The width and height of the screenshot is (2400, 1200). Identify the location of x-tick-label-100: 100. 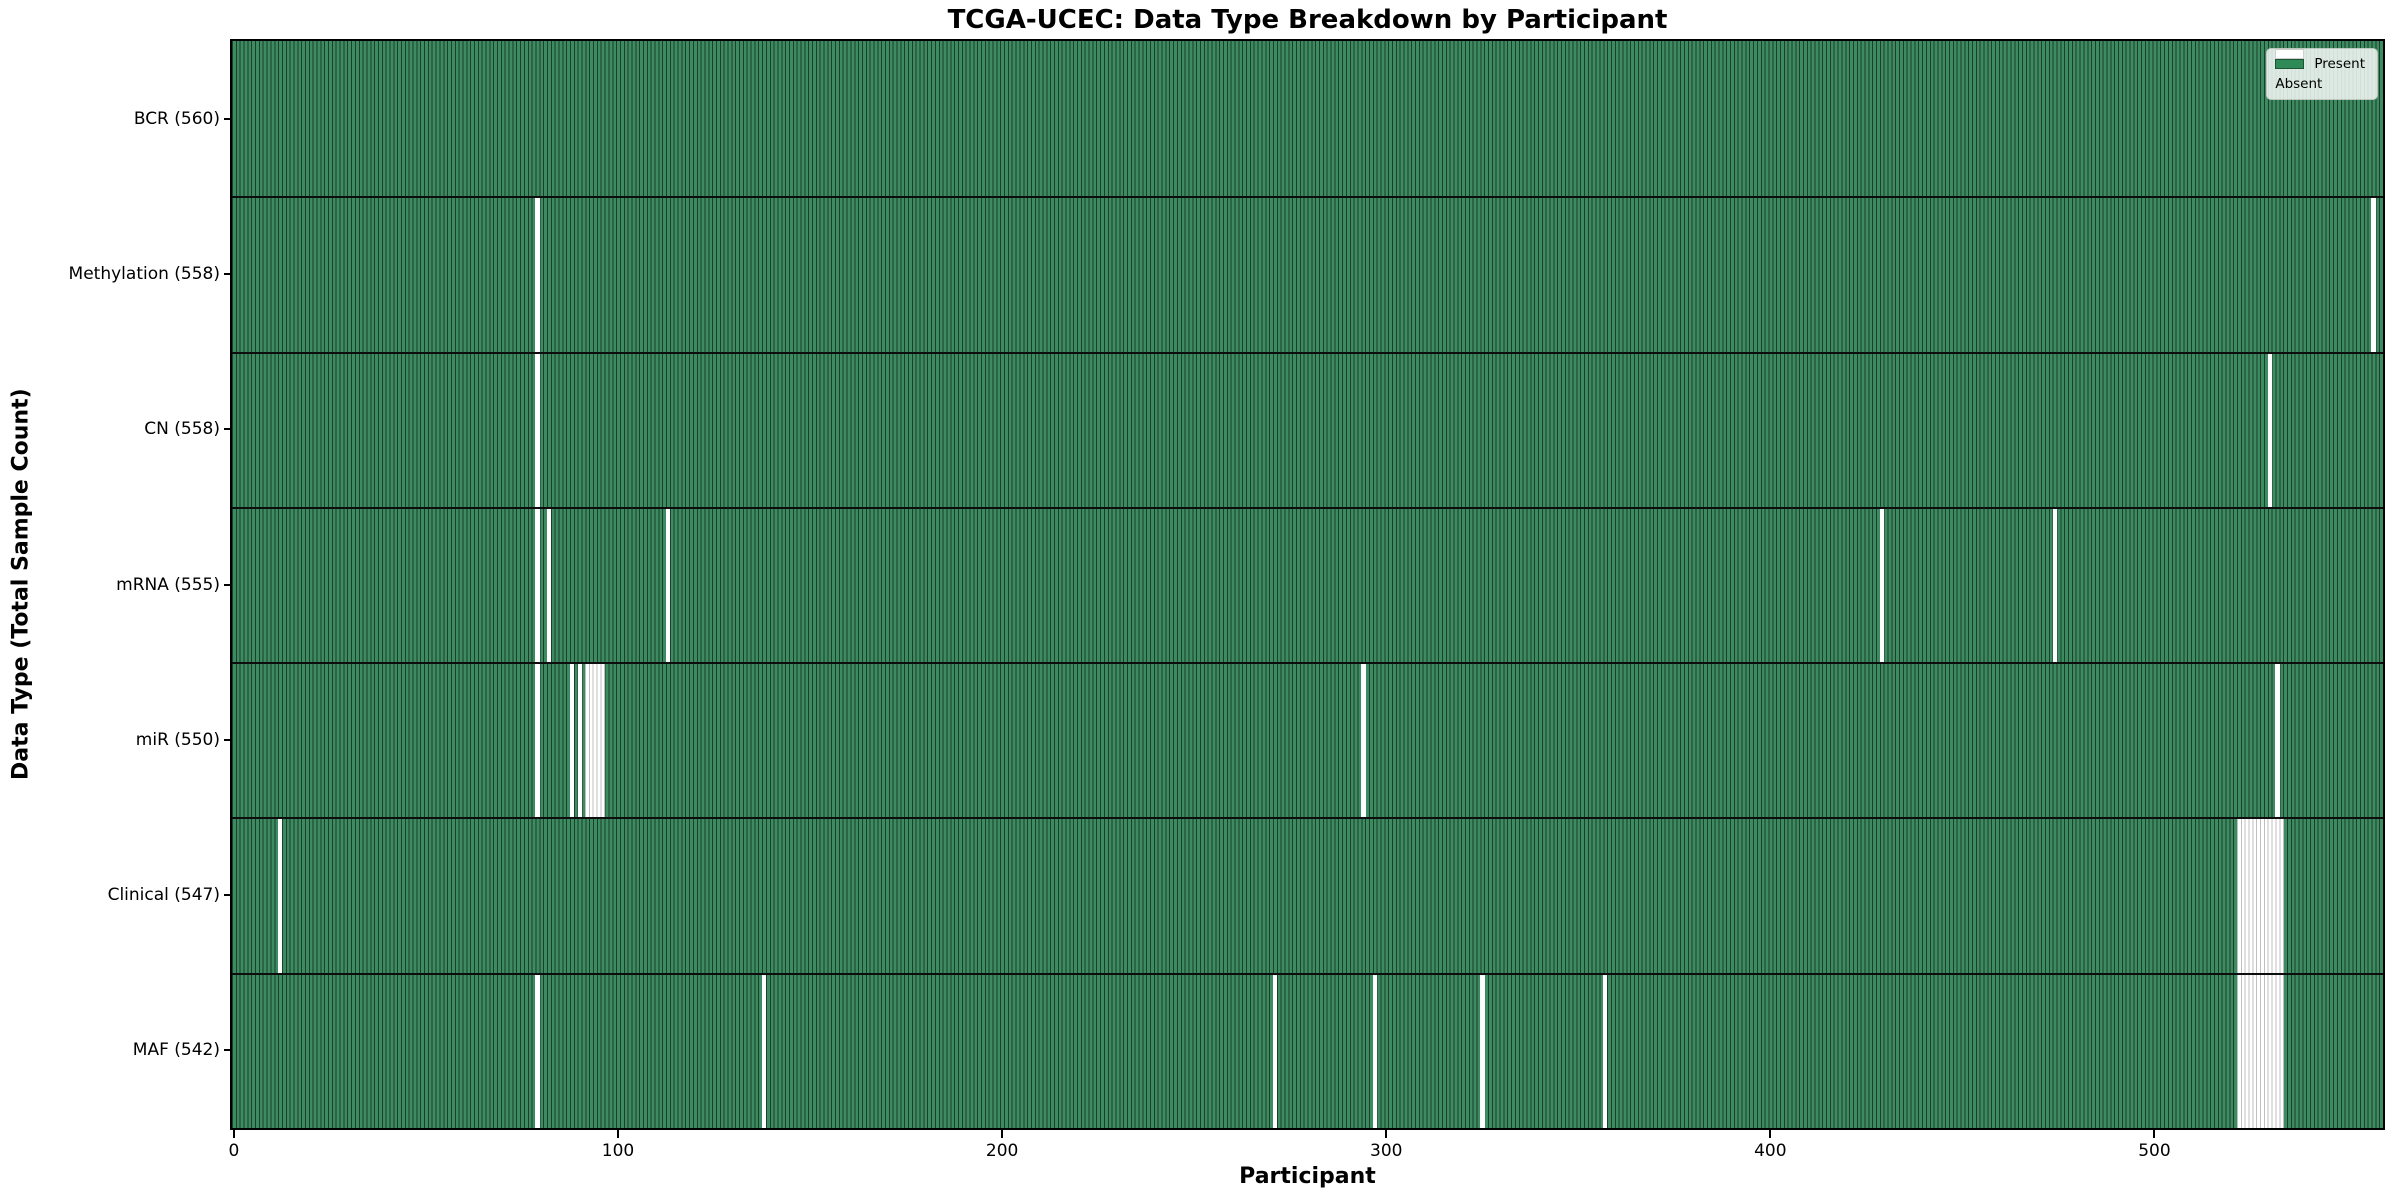
(618, 1151).